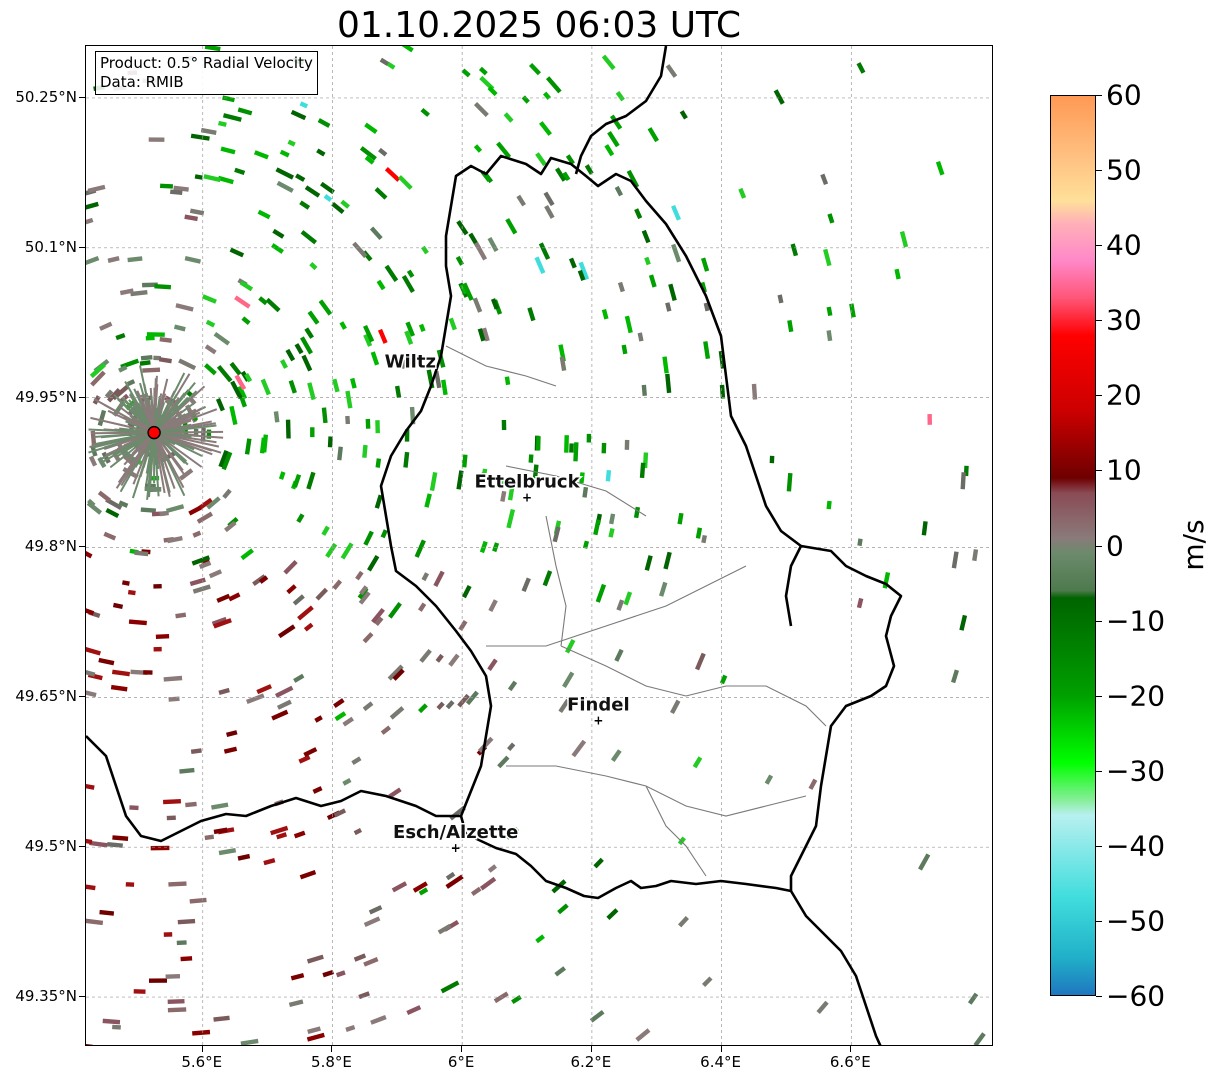  Describe the element at coordinates (851, 1049) in the screenshot. I see `x-tick-mark` at that location.